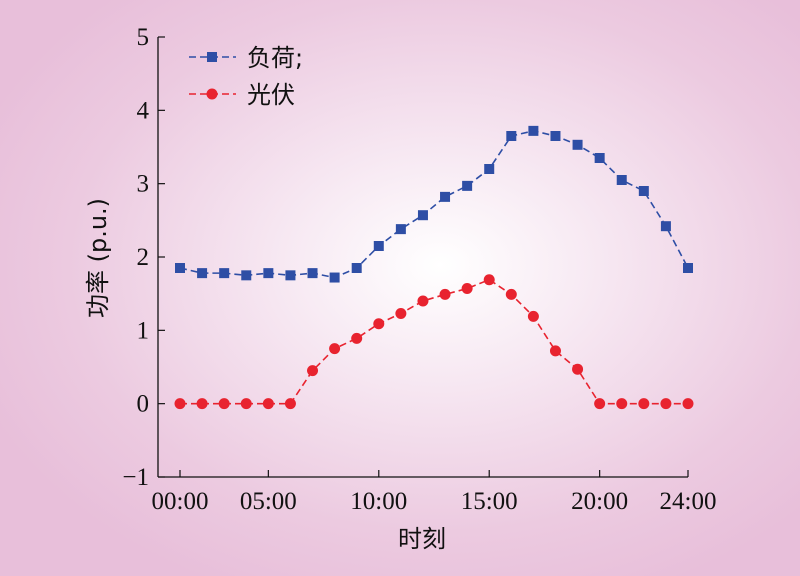 Image resolution: width=800 pixels, height=576 pixels. Describe the element at coordinates (143, 110) in the screenshot. I see `y-tick-label: 4` at that location.